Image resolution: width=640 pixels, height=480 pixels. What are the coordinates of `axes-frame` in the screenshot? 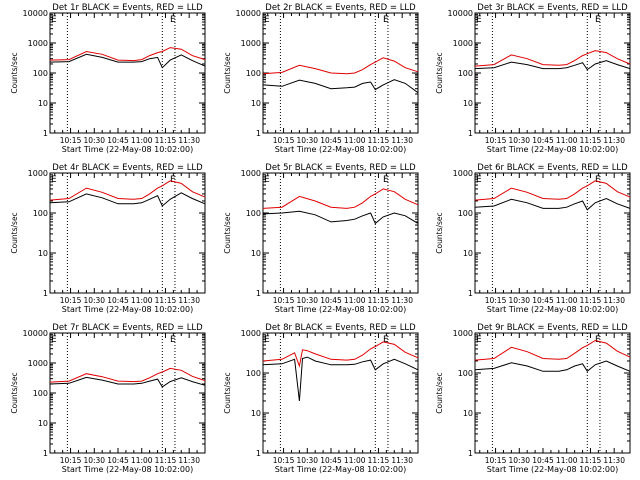 It's located at (127, 233).